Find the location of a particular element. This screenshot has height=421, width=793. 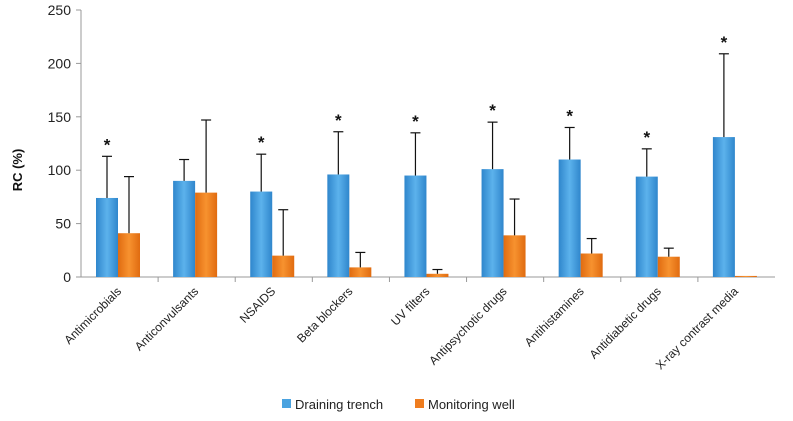

legend-label: Draining trench is located at coordinates (339, 404).